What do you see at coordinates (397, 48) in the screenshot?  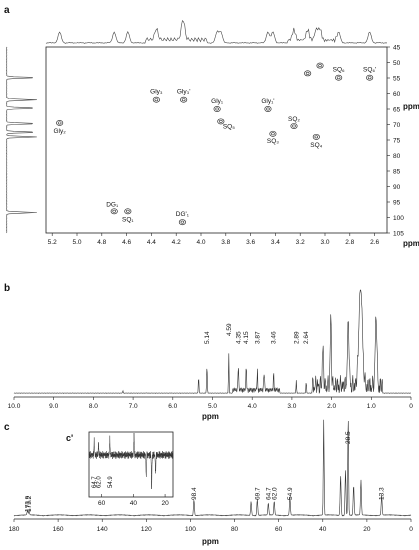 I see `y-tick-label: 45` at bounding box center [397, 48].